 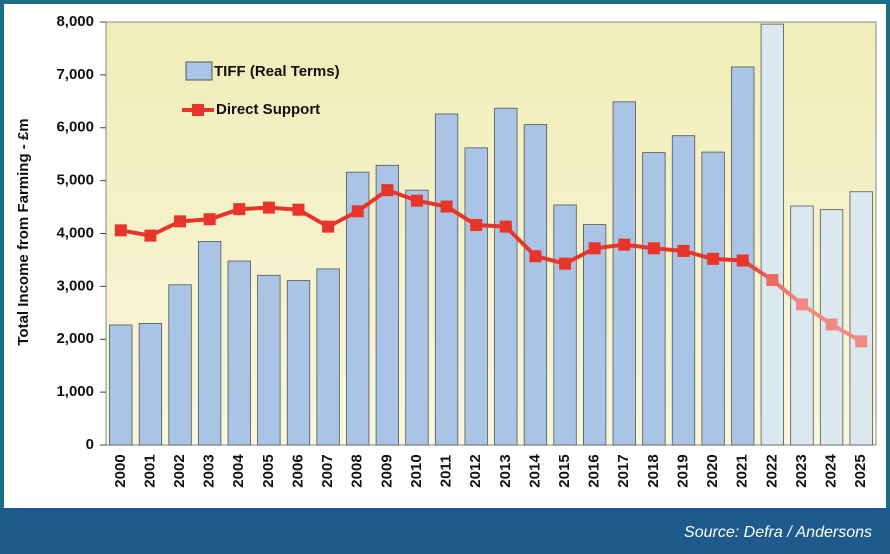 What do you see at coordinates (209, 470) in the screenshot?
I see `x-tick-label: 2003` at bounding box center [209, 470].